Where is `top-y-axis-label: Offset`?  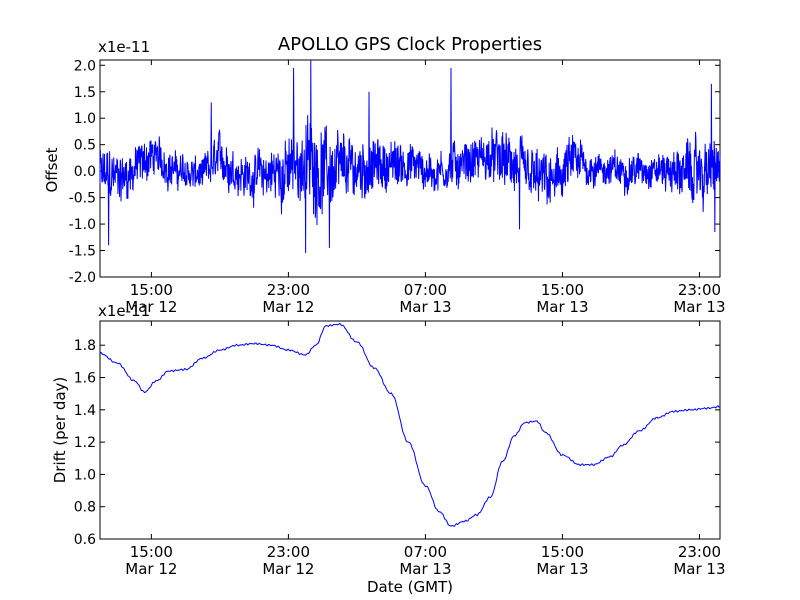
top-y-axis-label: Offset is located at coordinates (52, 169).